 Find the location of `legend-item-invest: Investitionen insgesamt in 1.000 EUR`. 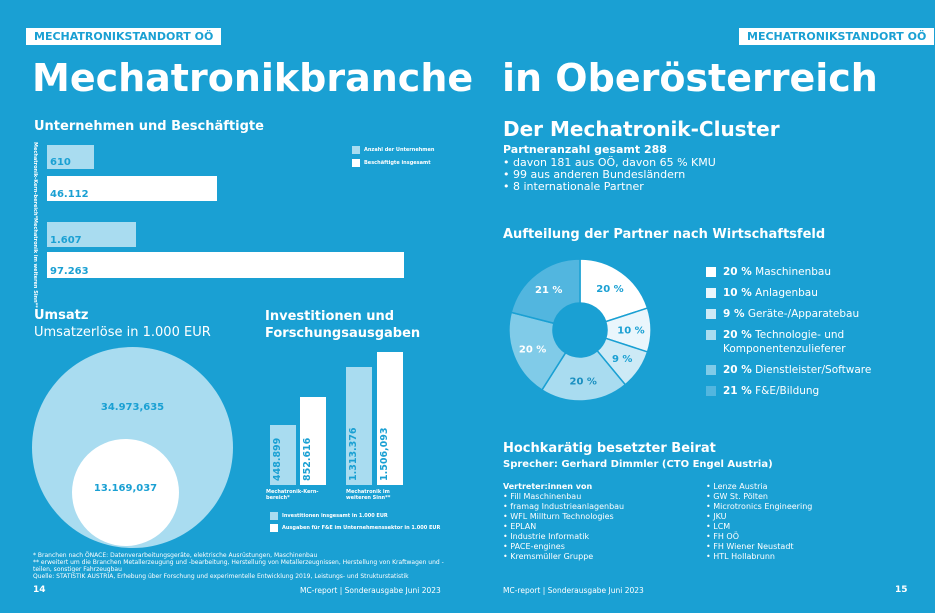

legend-item-invest: Investitionen insgesamt in 1.000 EUR is located at coordinates (355, 516).